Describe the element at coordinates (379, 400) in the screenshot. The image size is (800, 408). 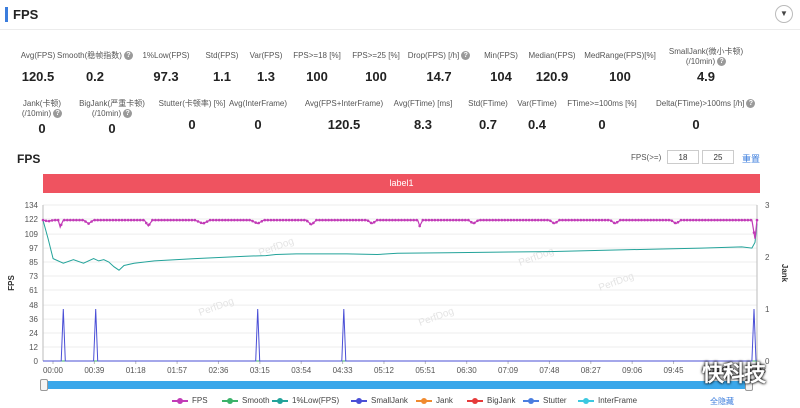
I see `legend-item-smalljank: SmallJank` at that location.